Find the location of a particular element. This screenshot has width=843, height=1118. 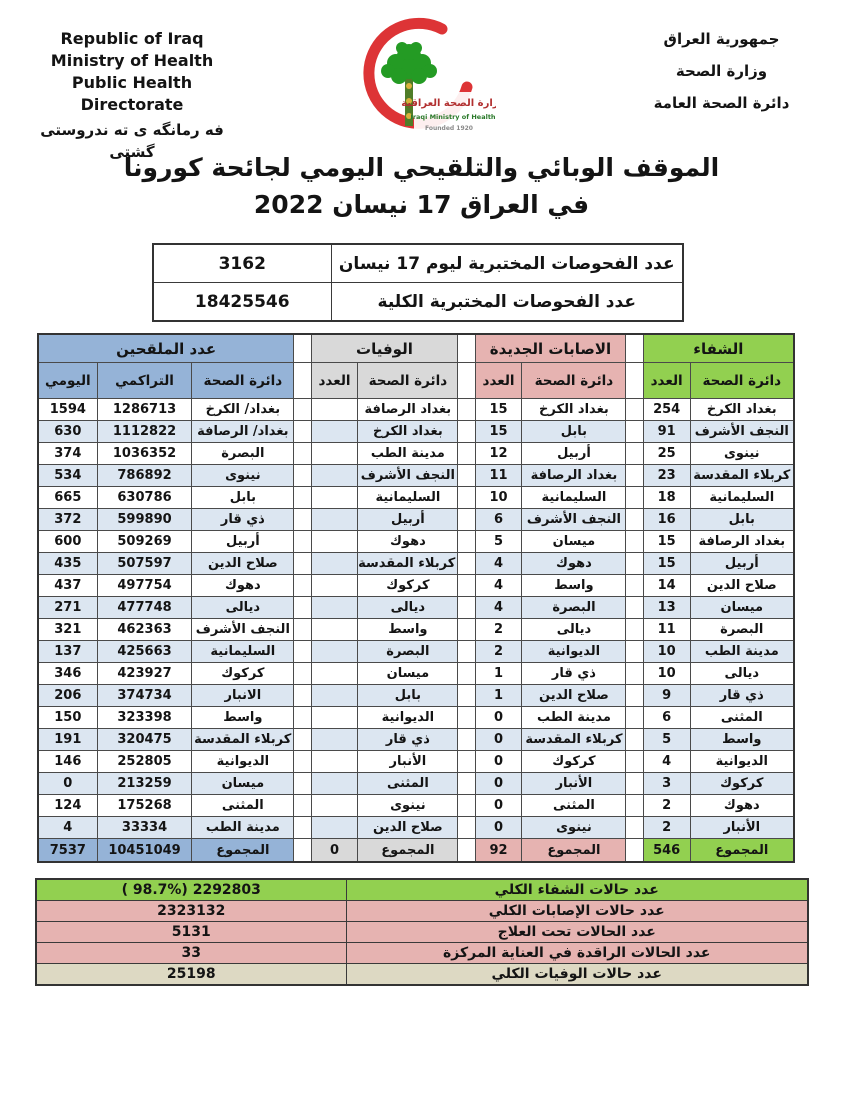

total-tests-value: 18425546 is located at coordinates (242, 302).